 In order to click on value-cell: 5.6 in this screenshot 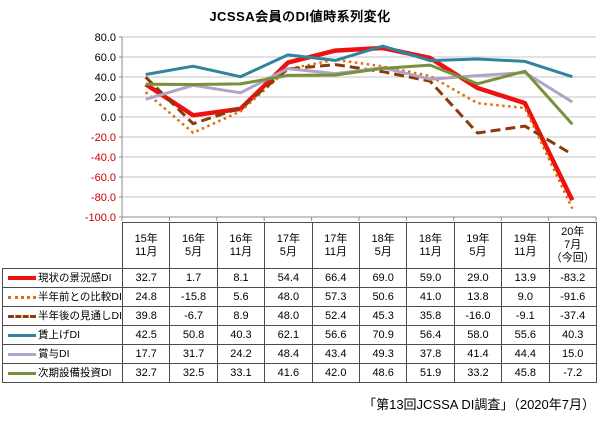, I will do `click(241, 297)`.